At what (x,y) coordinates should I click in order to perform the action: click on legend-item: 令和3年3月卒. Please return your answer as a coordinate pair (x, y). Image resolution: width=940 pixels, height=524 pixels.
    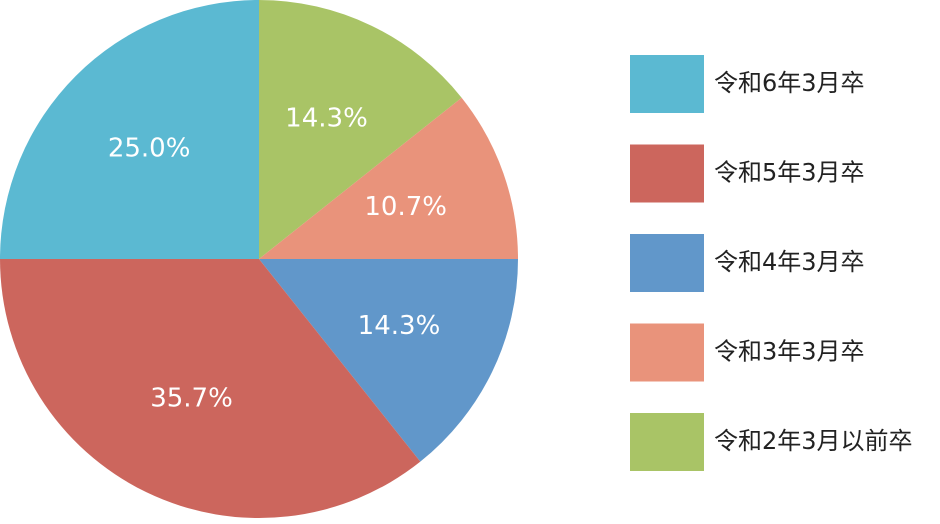
    Looking at the image, I should click on (747, 352).